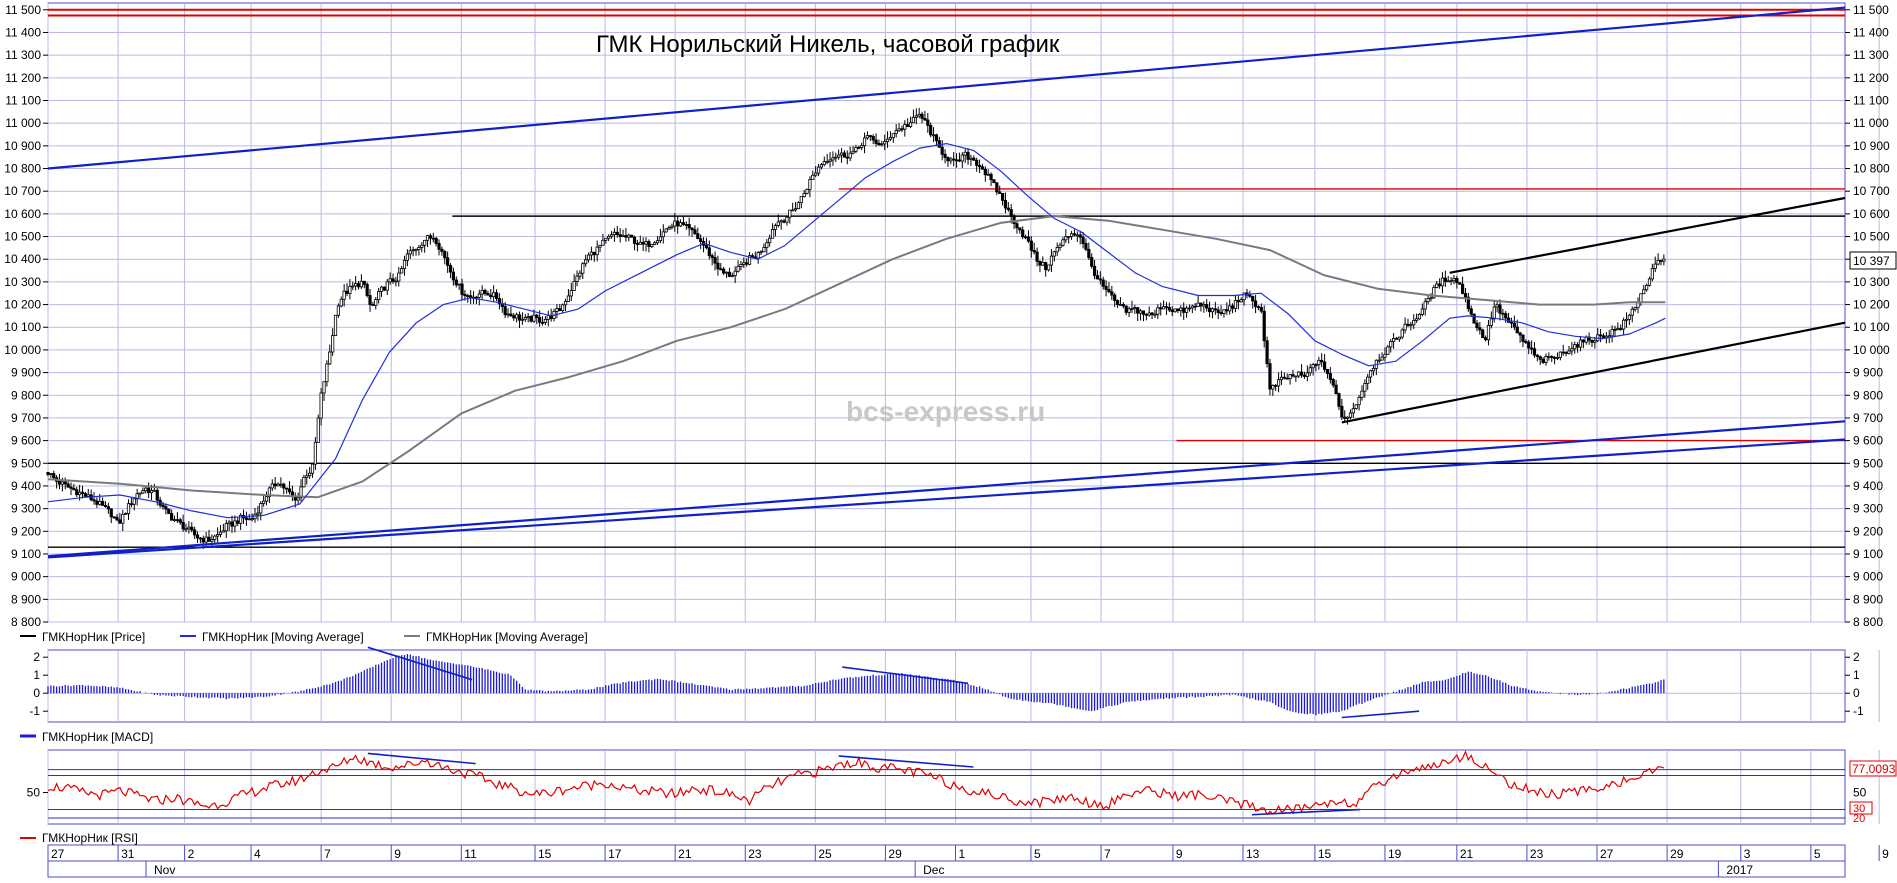 The width and height of the screenshot is (1897, 883). Describe the element at coordinates (933, 870) in the screenshot. I see `month-label: Dec` at that location.